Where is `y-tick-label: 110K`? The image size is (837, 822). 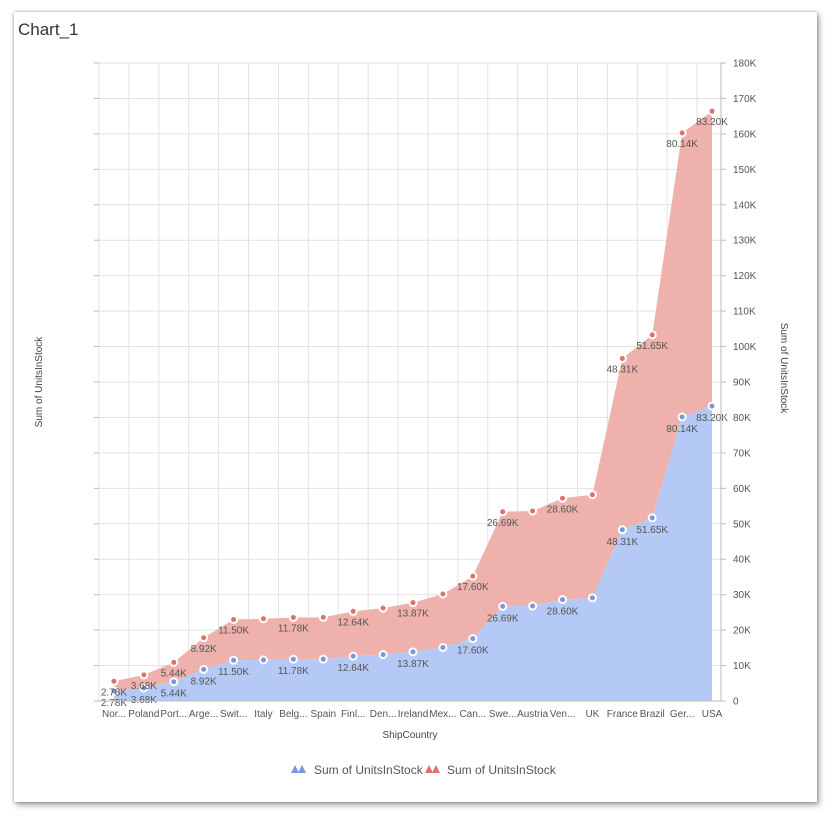
y-tick-label: 110K is located at coordinates (744, 312).